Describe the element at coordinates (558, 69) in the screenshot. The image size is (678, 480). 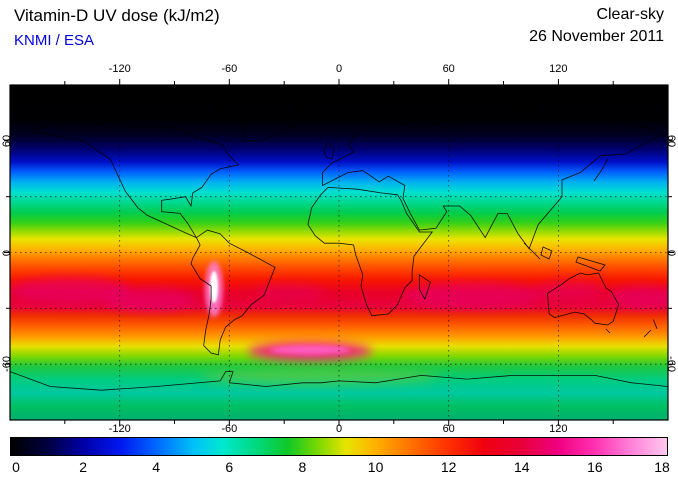
I see `lon-tick-label-top: 120` at that location.